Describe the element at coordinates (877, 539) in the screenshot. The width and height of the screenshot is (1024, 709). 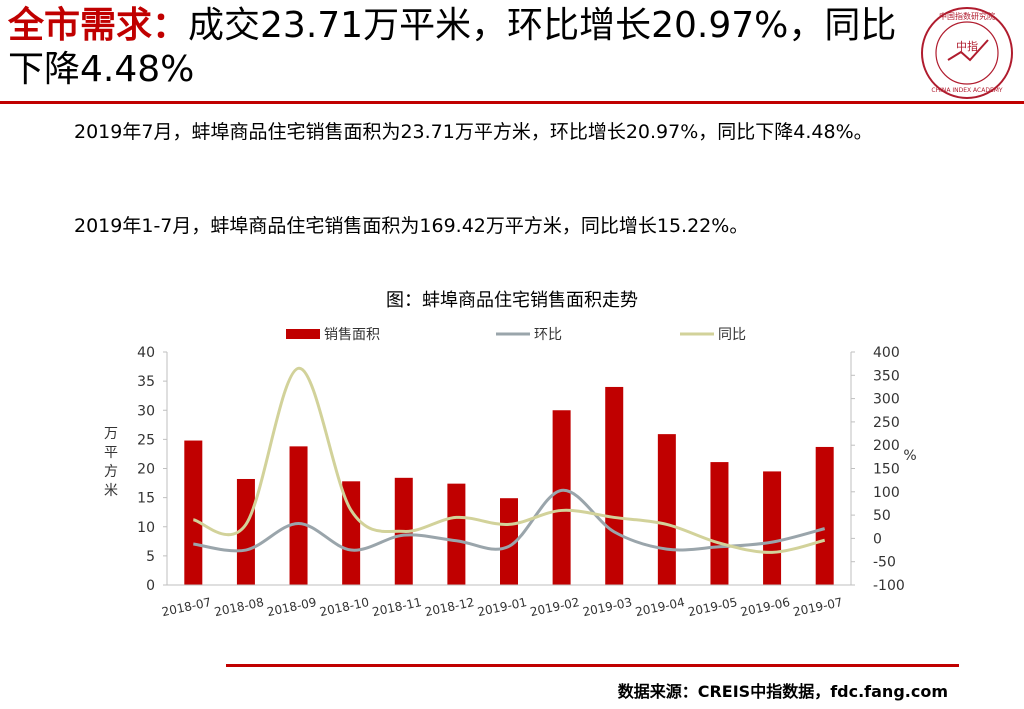
I see `right-tick-label: 0` at that location.